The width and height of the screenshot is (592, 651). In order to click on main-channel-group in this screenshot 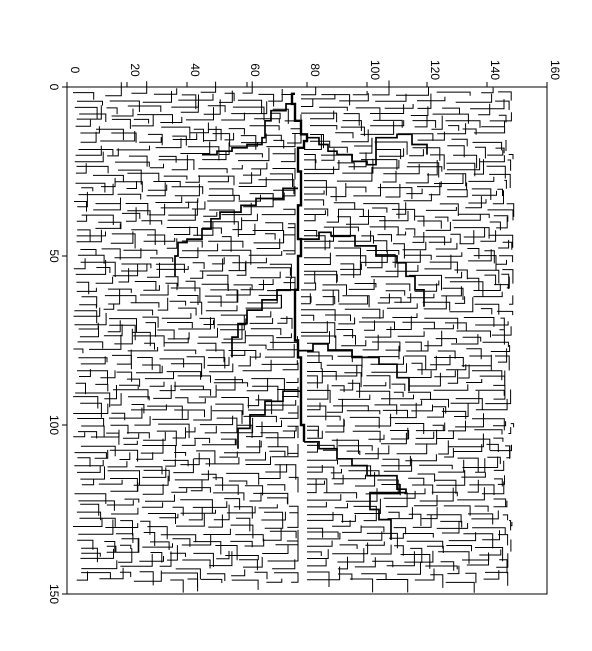, I will do `click(299, 267)`.